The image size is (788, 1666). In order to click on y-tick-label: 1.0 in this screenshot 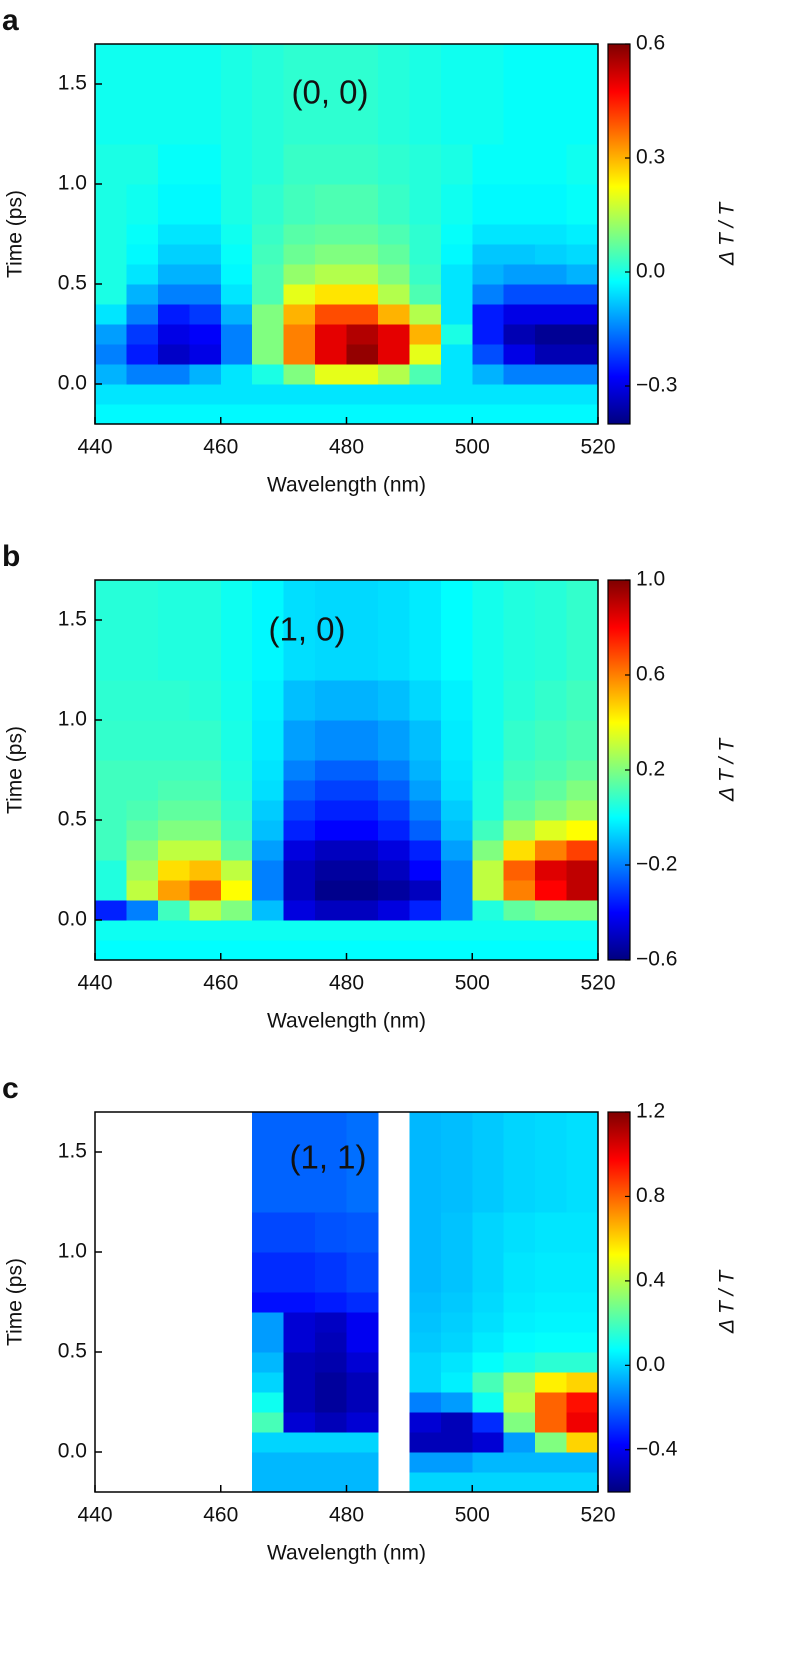, I will do `click(72, 1251)`.